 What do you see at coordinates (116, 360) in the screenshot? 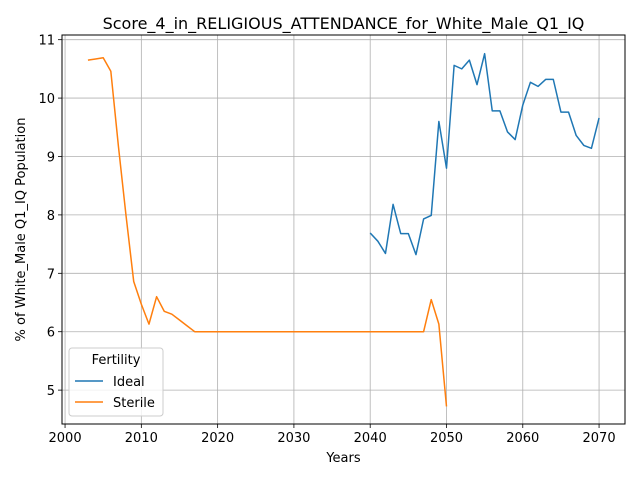
I see `legend-title: Fertility` at bounding box center [116, 360].